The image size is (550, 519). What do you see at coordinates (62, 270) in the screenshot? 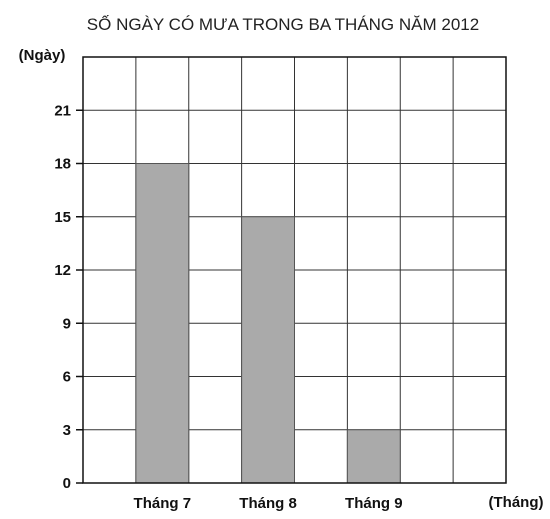
I see `y-tick-label: 12` at bounding box center [62, 270].